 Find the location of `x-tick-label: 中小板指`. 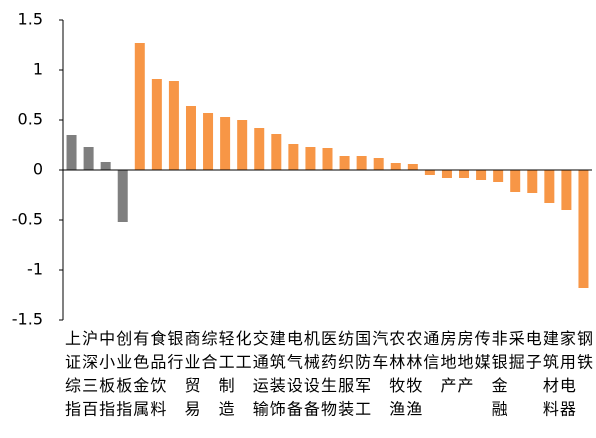

x-tick-label: 中小板指 is located at coordinates (105, 377).